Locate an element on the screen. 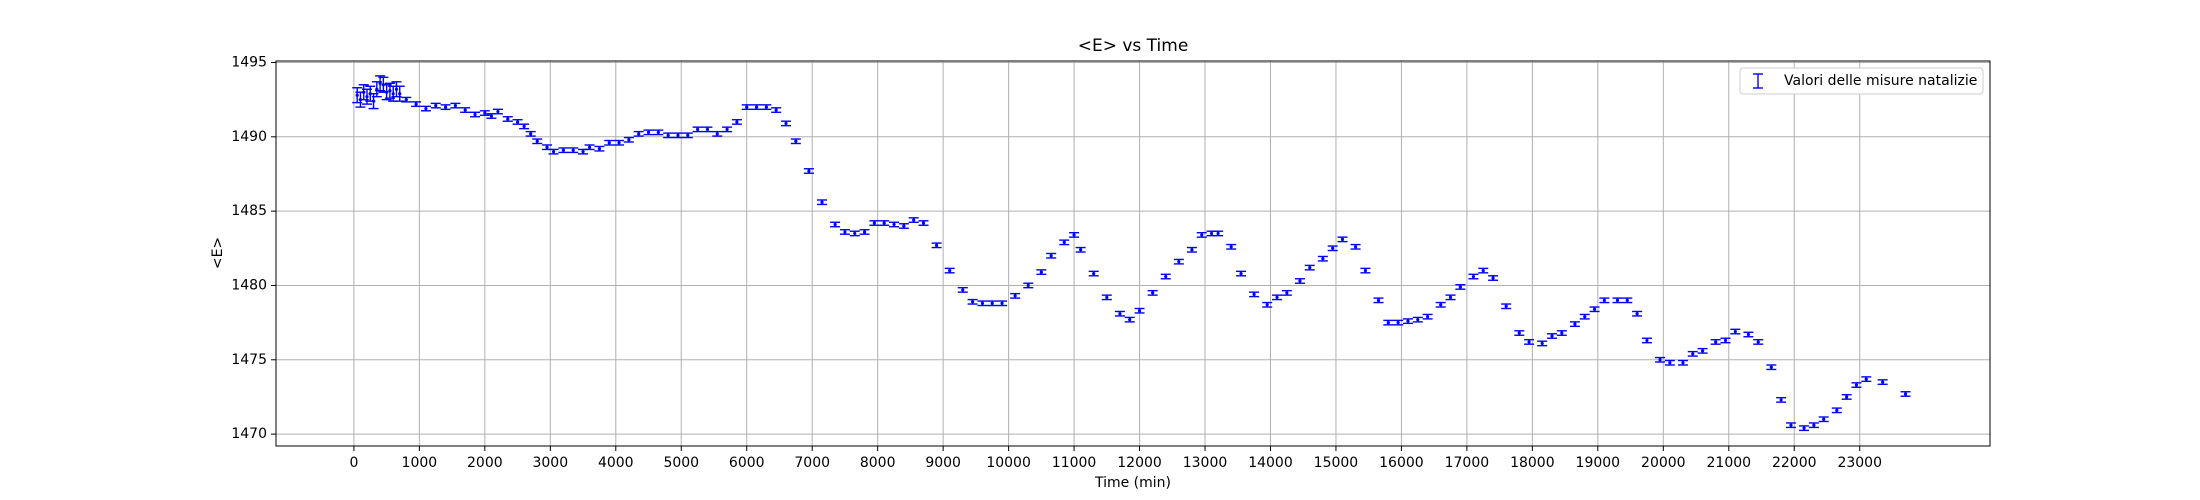 The height and width of the screenshot is (500, 2200). x-tick-label: 7000 is located at coordinates (812, 463).